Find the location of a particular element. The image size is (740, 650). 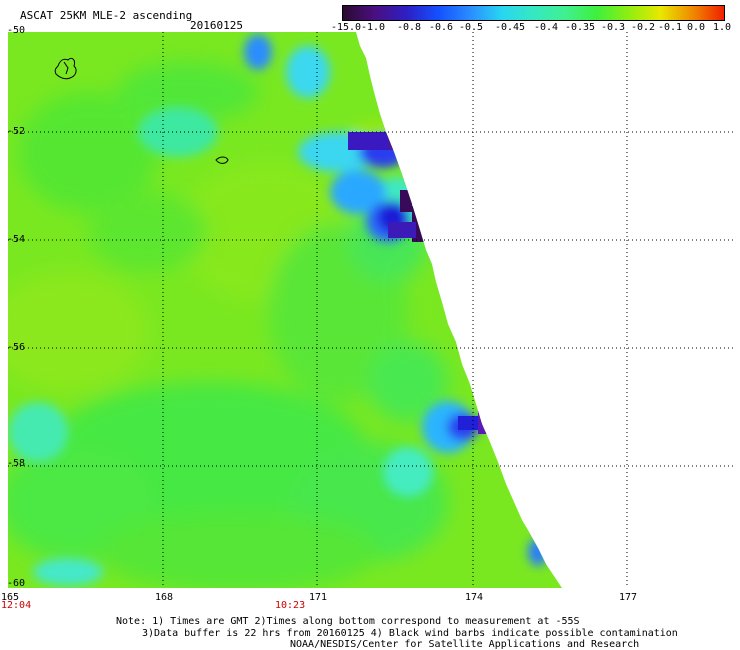

product-date: 20160125 is located at coordinates (216, 25).